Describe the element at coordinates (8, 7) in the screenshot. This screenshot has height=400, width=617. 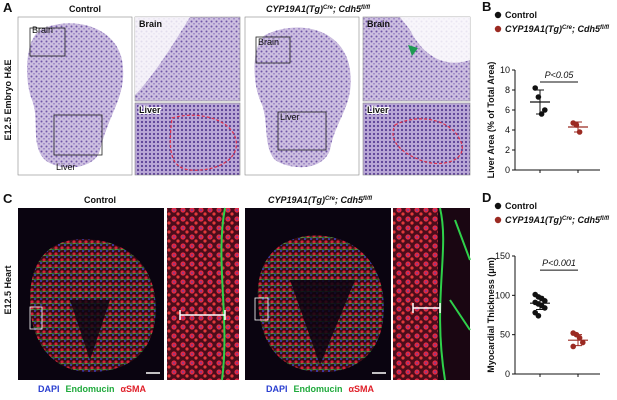
I see `panel-label: A` at that location.